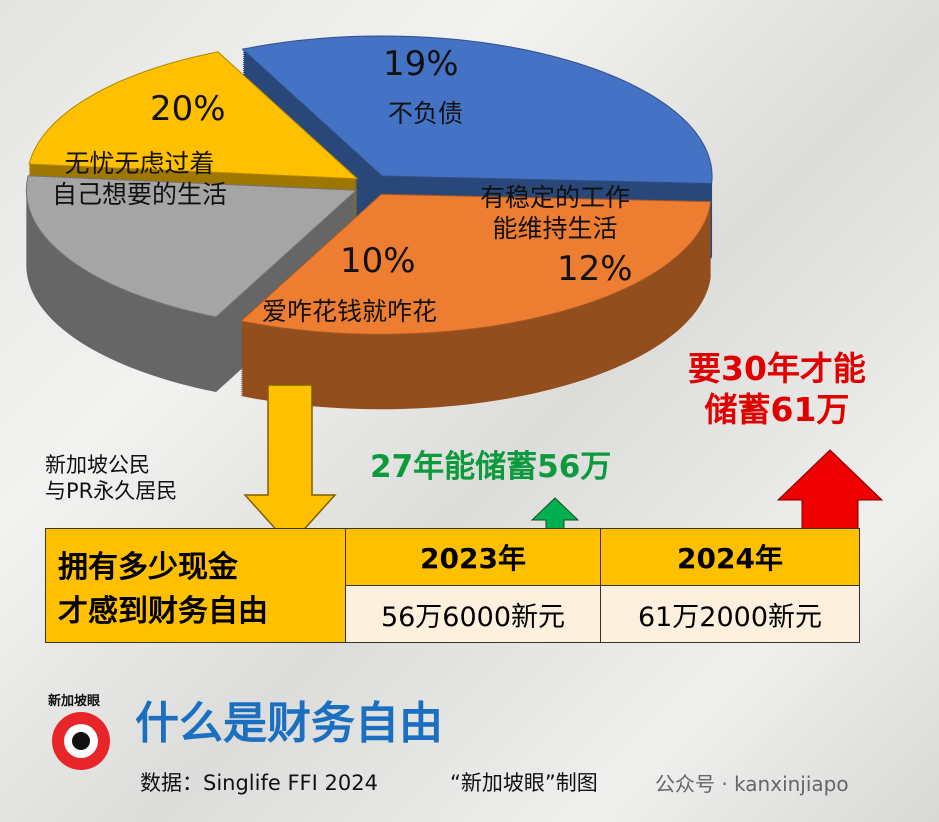  Describe the element at coordinates (491, 467) in the screenshot. I see `callout-green: 27年能储蓄56万` at that location.